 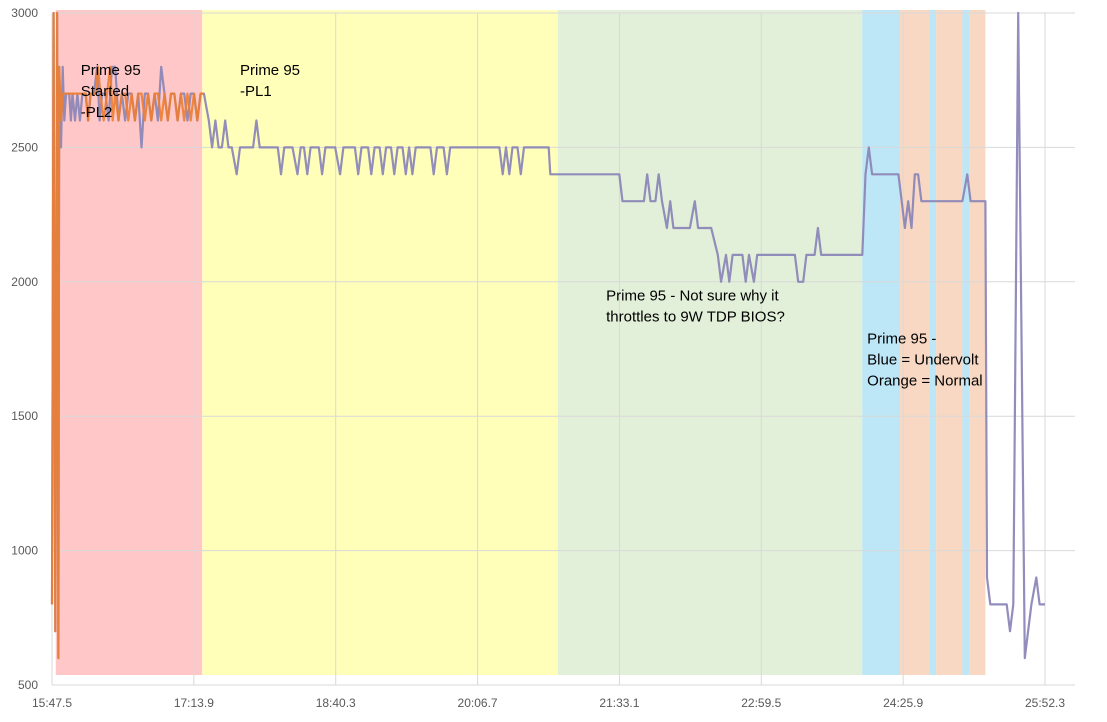 What do you see at coordinates (52, 703) in the screenshot?
I see `x-tick-label: 15:47.5` at bounding box center [52, 703].